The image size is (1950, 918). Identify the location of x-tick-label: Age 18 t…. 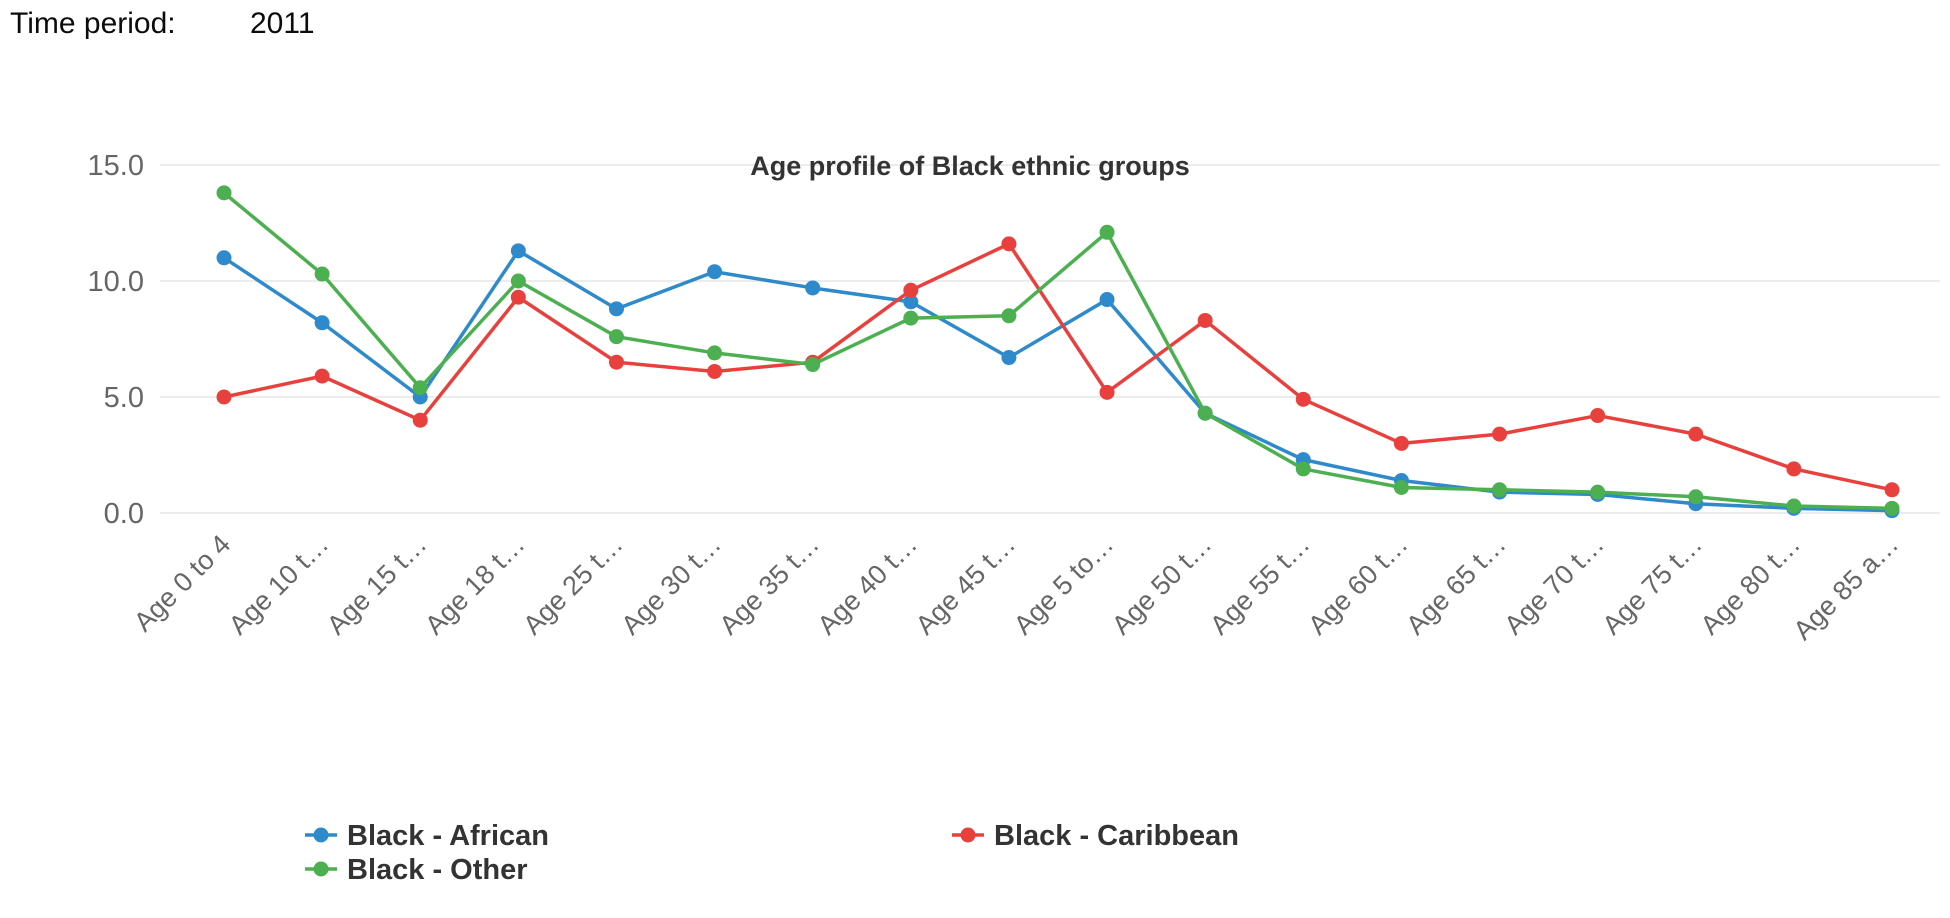
(474, 584).